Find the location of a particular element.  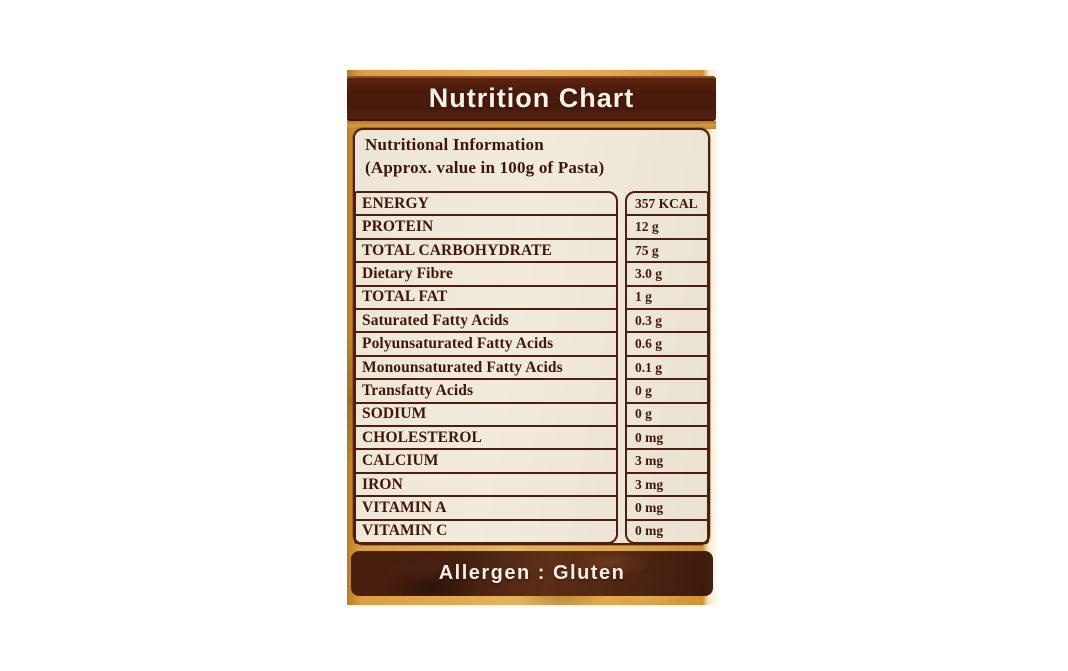

nutrient-label: SODIUM is located at coordinates (486, 416).